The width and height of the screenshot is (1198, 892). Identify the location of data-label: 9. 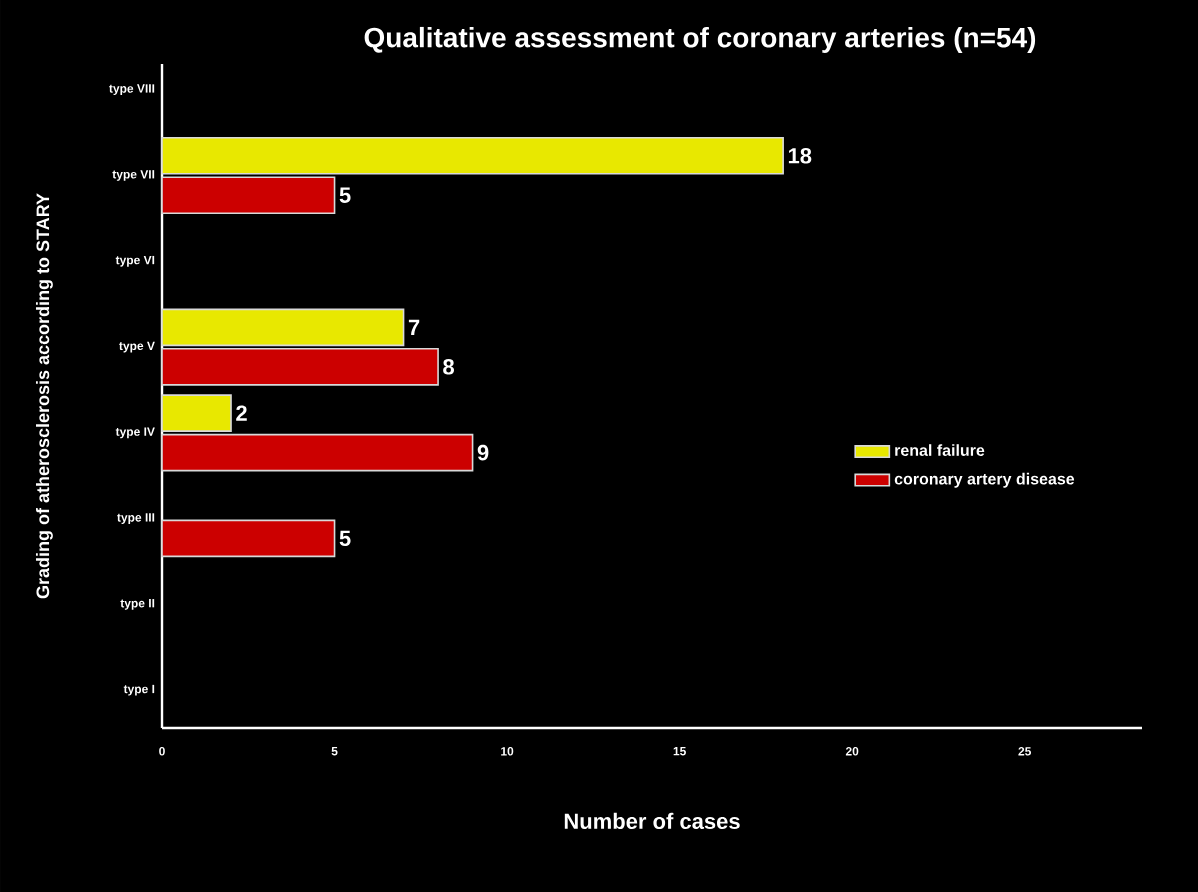
(483, 452).